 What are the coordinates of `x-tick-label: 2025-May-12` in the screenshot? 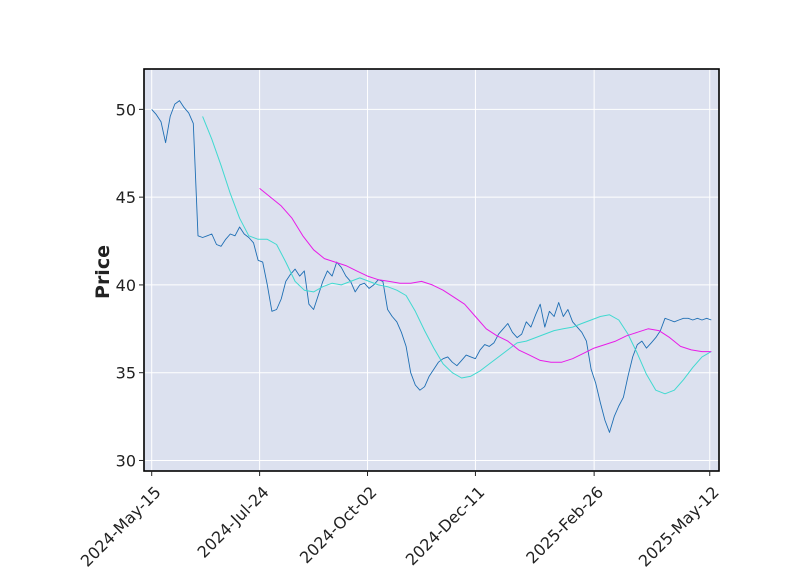 It's located at (679, 527).